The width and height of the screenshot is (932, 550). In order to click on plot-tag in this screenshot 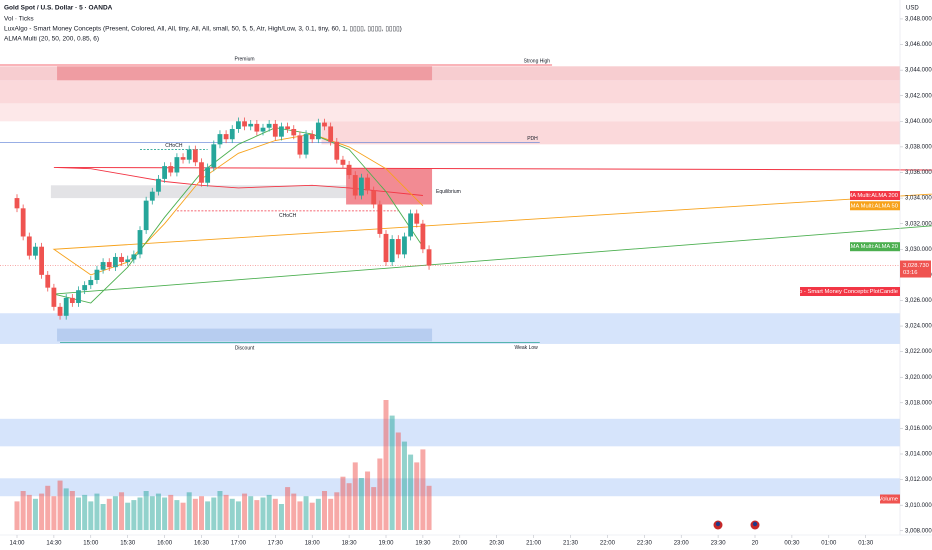, I will do `click(850, 291)`.